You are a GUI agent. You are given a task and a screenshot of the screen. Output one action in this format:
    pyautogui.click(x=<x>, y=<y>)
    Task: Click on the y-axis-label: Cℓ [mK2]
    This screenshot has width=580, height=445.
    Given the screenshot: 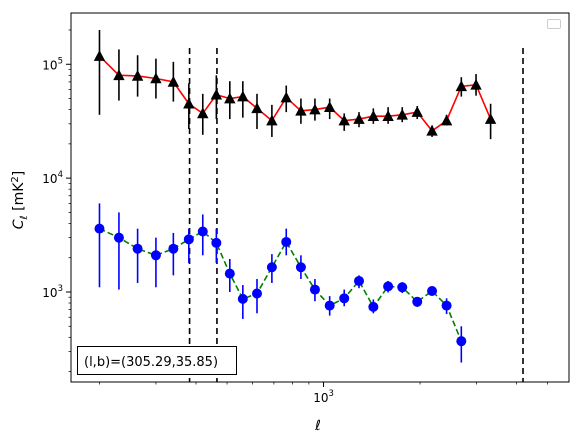 What is the action you would take?
    pyautogui.click(x=20, y=200)
    